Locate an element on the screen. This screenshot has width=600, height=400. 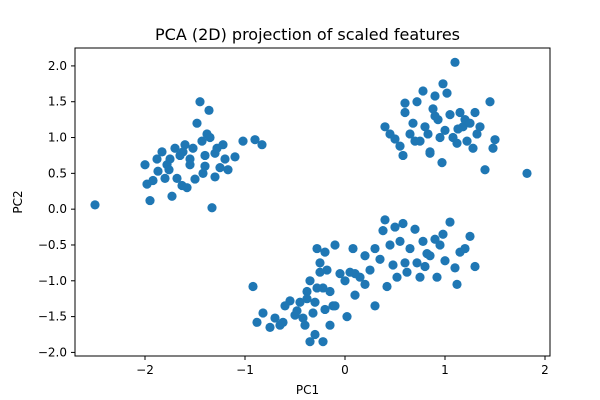
y-tick-label: 1.0 is located at coordinates (57, 138).